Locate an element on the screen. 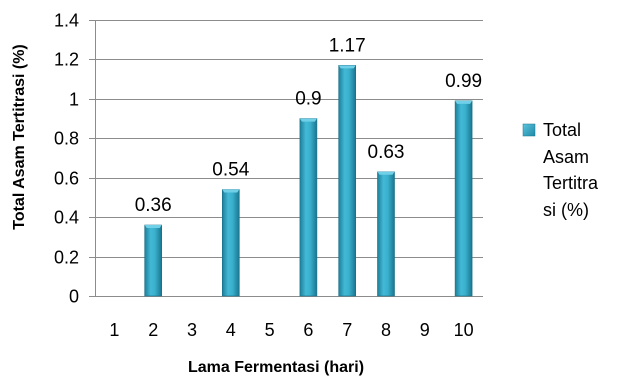 This screenshot has height=381, width=626. x-tick-labels: 1 2 3 4 5 6 7 8 9 10 is located at coordinates (291, 330).